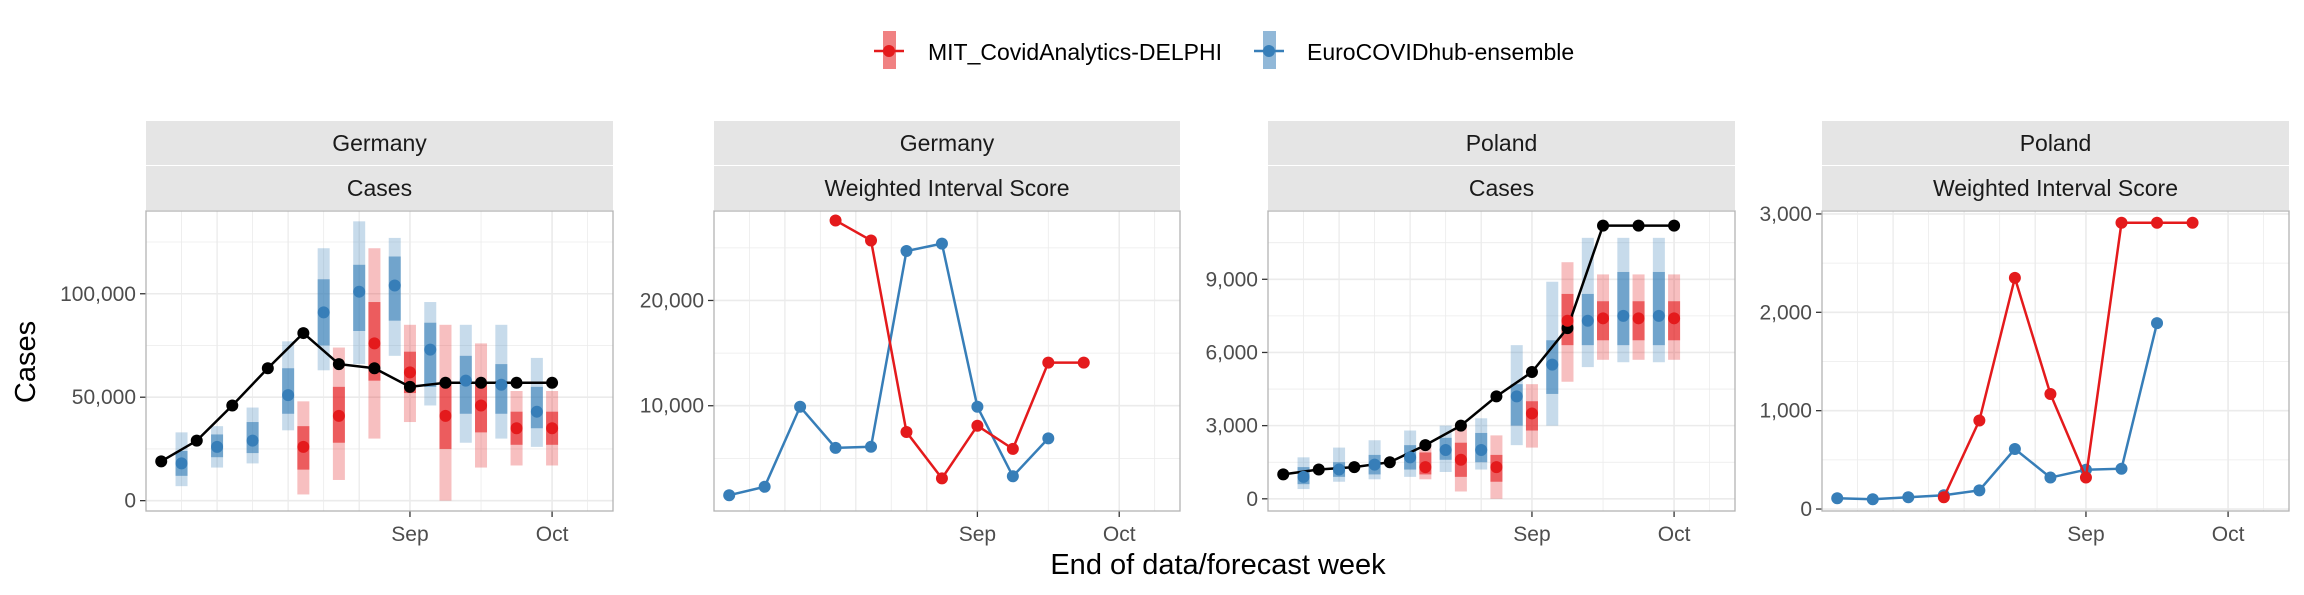  Describe the element at coordinates (1440, 52) in the screenshot. I see `legend-label-hub: EuroCOVIDhub-ensemble` at that location.